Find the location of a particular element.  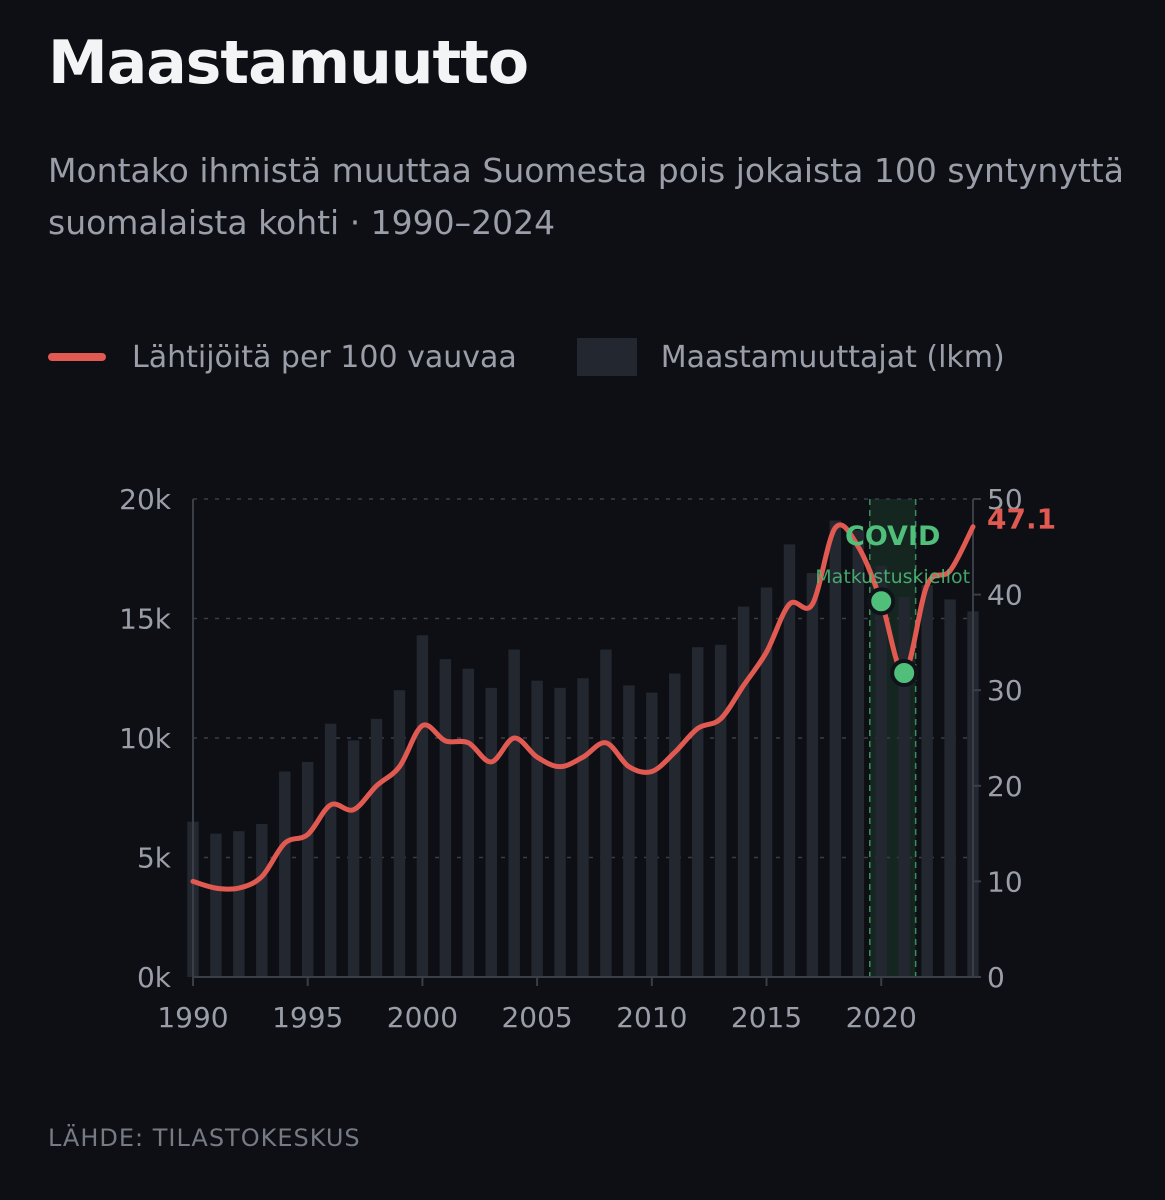

covid-point-2020 is located at coordinates (881, 601).